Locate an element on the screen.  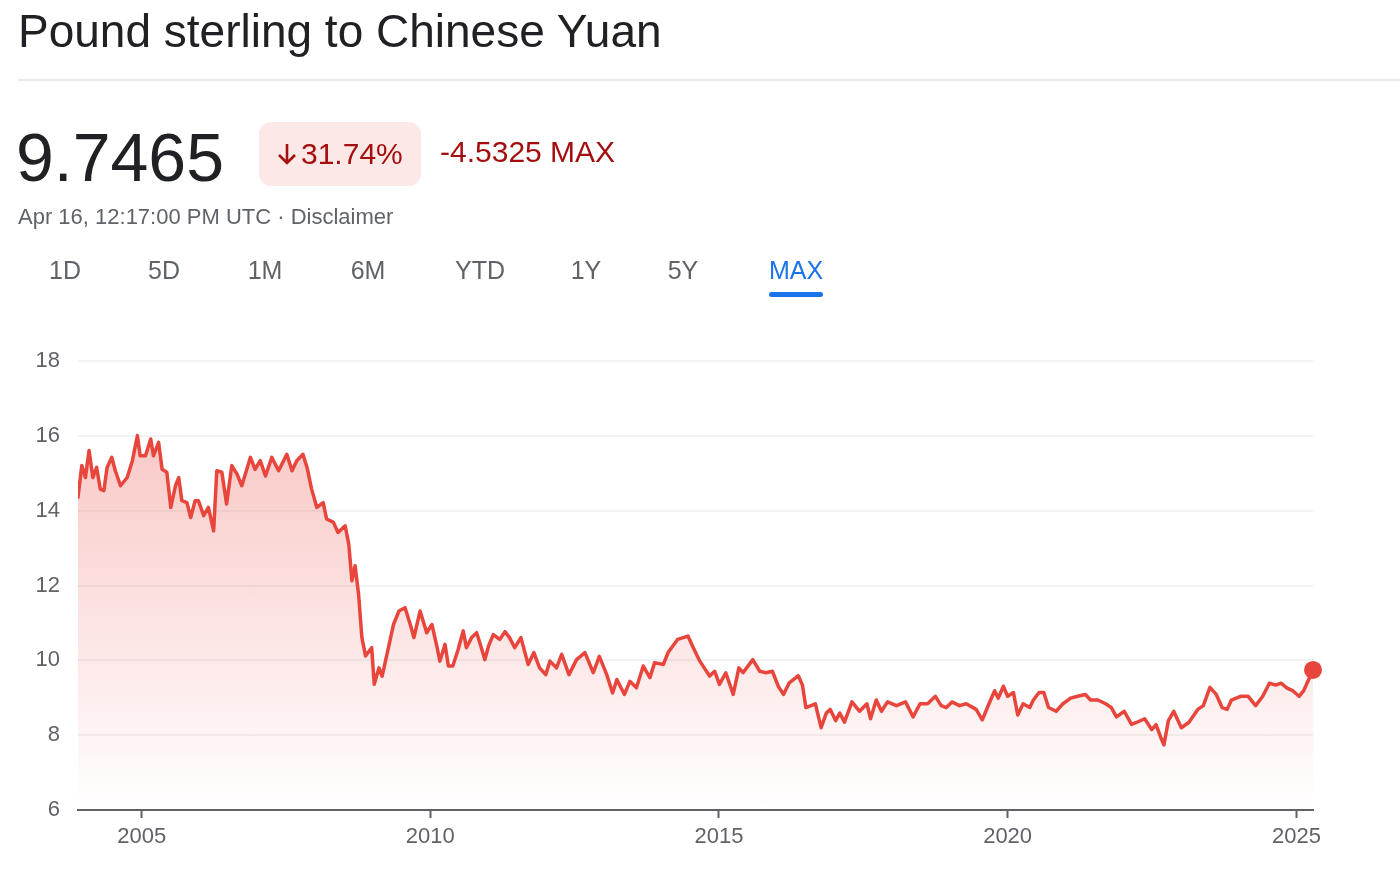
text: 5Y is located at coordinates (683, 270).